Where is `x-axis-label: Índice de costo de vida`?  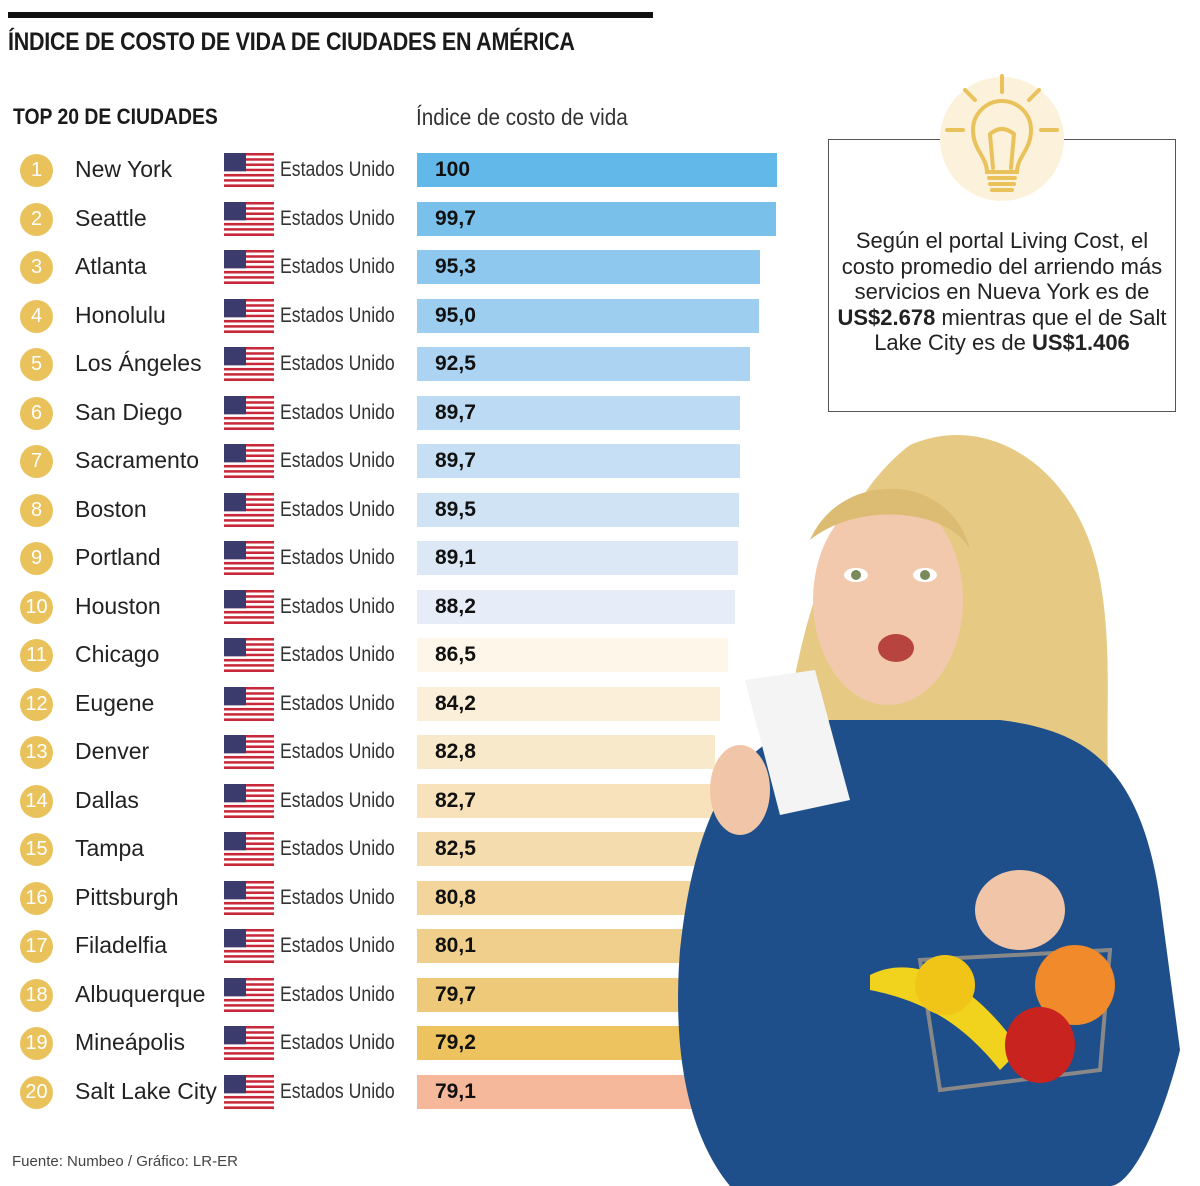 x-axis-label: Índice de costo de vida is located at coordinates (522, 117).